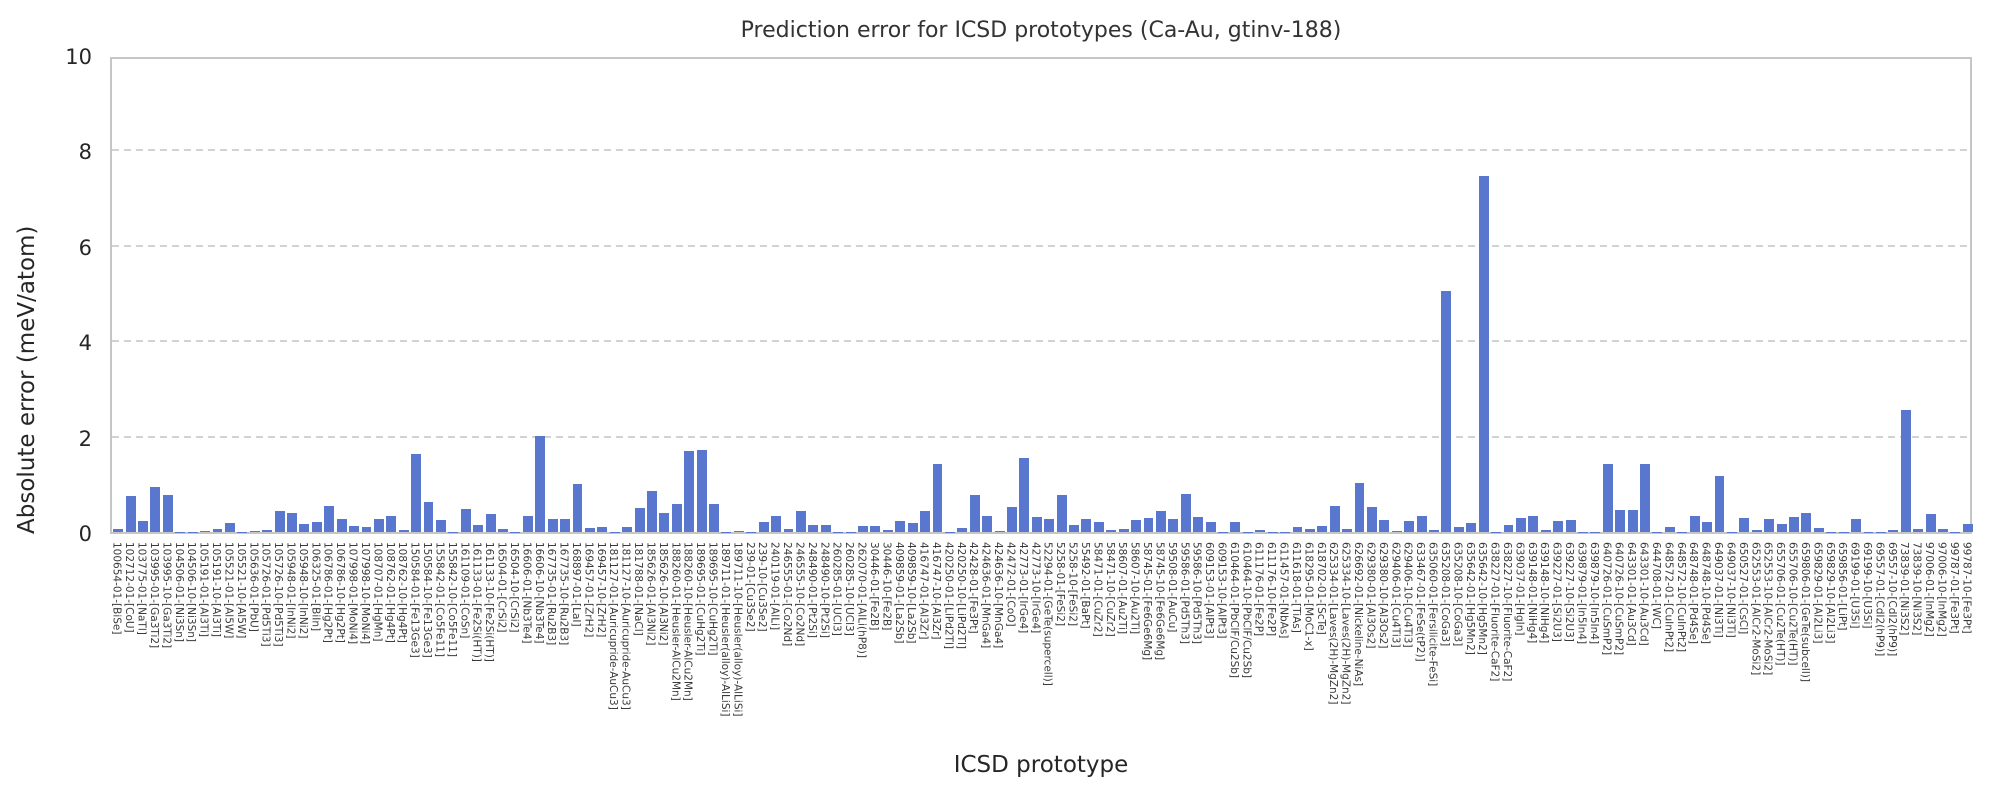 The image size is (2000, 800). I want to click on x-tick-label: 609153-01-[AlPt3], so click(1209, 590).